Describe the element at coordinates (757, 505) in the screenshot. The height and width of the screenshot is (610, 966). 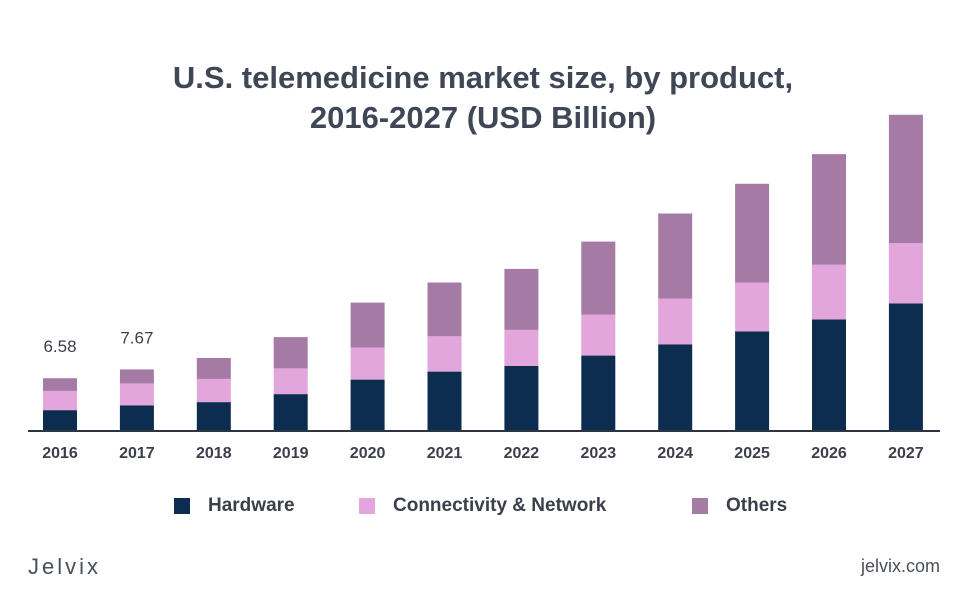
I see `legend-label-others: Others` at that location.